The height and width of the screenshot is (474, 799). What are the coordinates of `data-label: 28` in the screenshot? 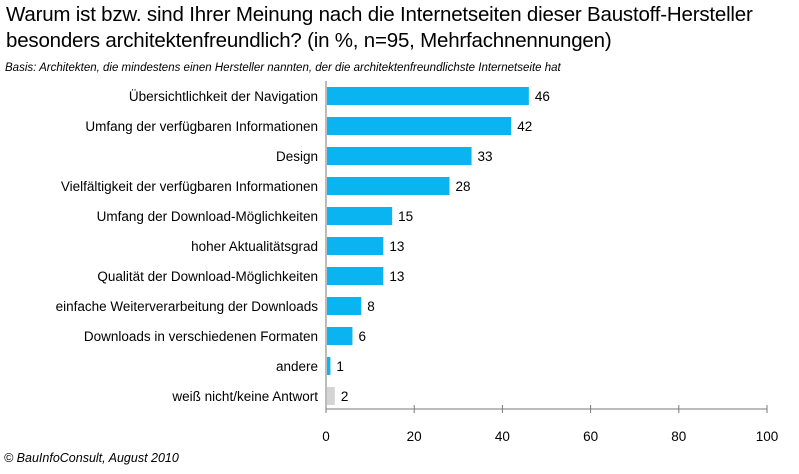 It's located at (462, 186).